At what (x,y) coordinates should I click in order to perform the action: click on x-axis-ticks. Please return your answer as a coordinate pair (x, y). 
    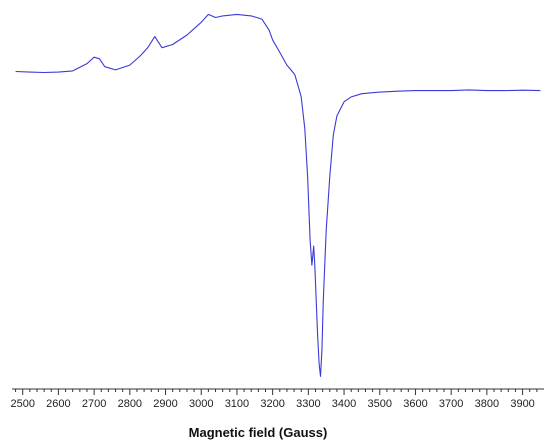
    Looking at the image, I should click on (276, 392).